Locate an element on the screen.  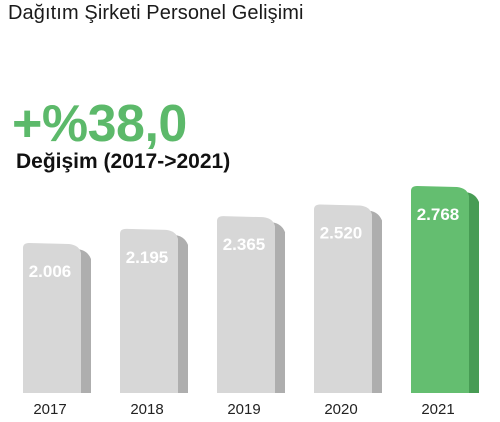
bar-2020 is located at coordinates (343, 298).